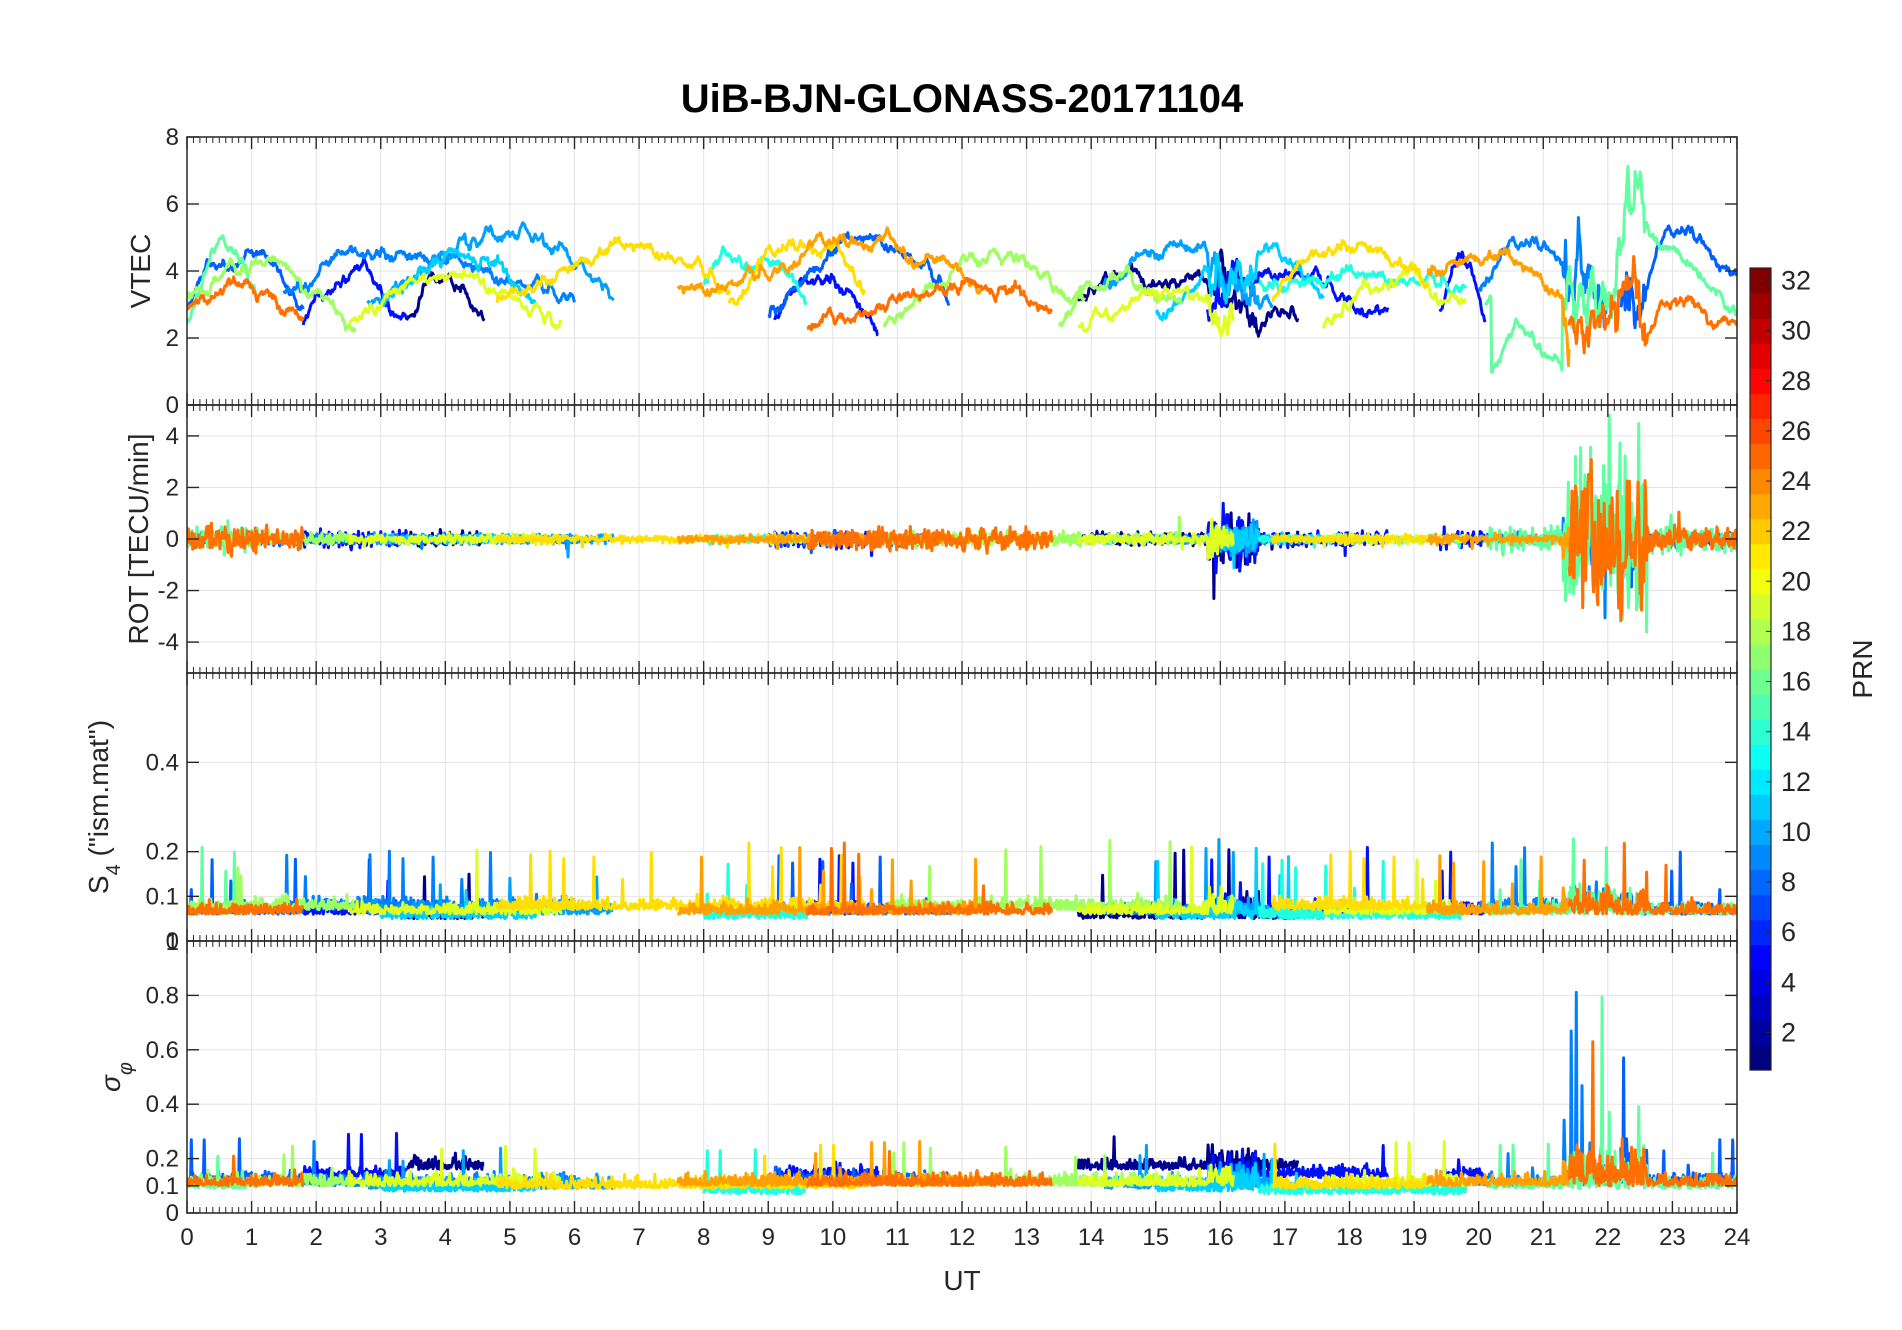  What do you see at coordinates (1349, 1237) in the screenshot?
I see `x-tick-label: 18` at bounding box center [1349, 1237].